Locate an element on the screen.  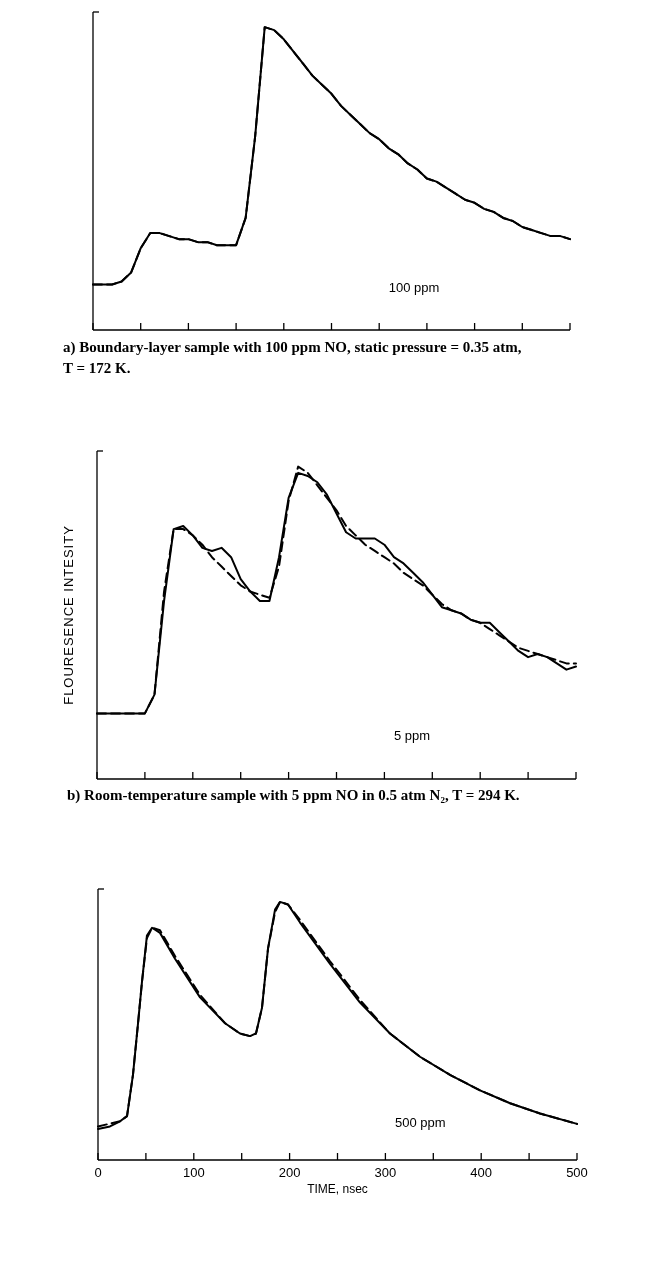
x-tick-label: 500 is located at coordinates (577, 1172).